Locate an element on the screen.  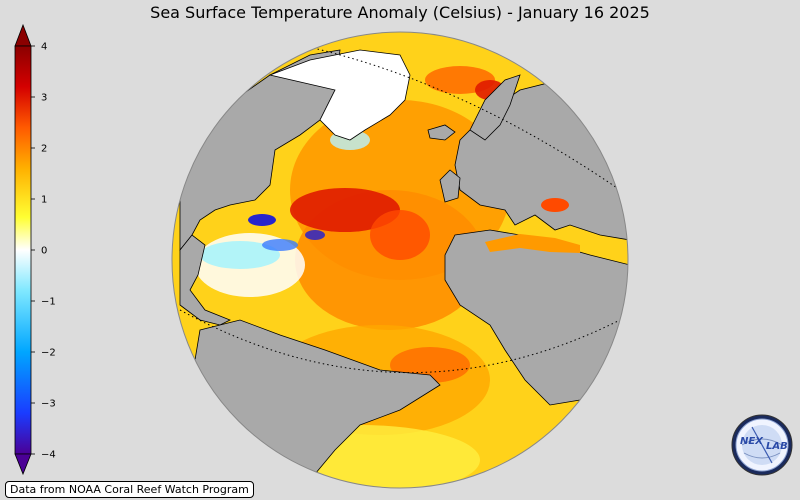
logo-text-right: LAB is located at coordinates (777, 446).